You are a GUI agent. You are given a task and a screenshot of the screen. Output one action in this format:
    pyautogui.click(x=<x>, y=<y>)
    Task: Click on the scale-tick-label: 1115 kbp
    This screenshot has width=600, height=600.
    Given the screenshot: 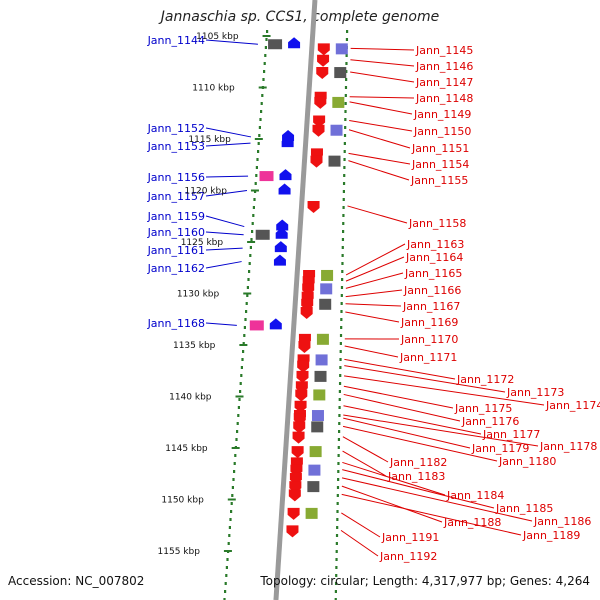 What is the action you would take?
    pyautogui.click(x=209, y=140)
    